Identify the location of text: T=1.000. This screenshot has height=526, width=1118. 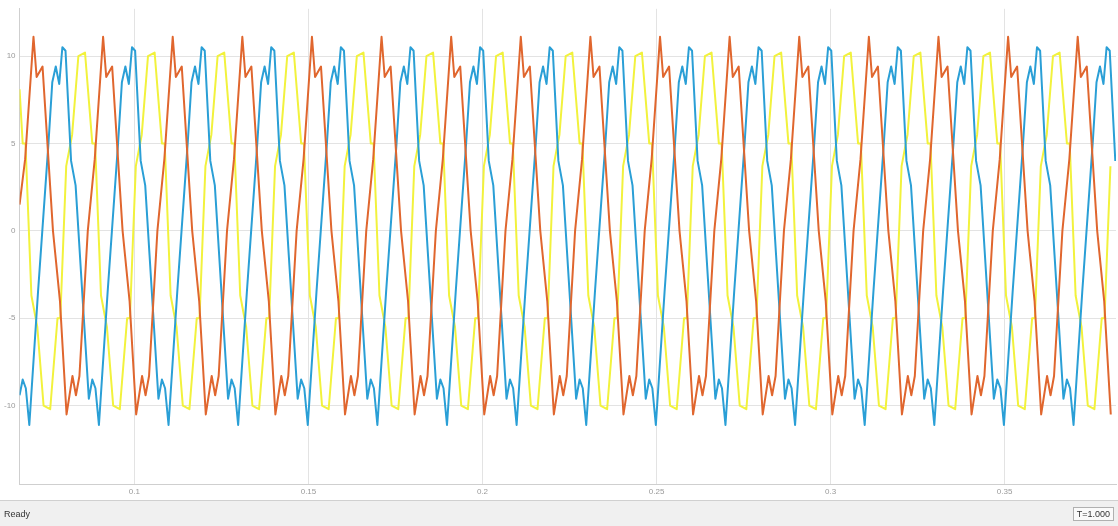
(1093, 513).